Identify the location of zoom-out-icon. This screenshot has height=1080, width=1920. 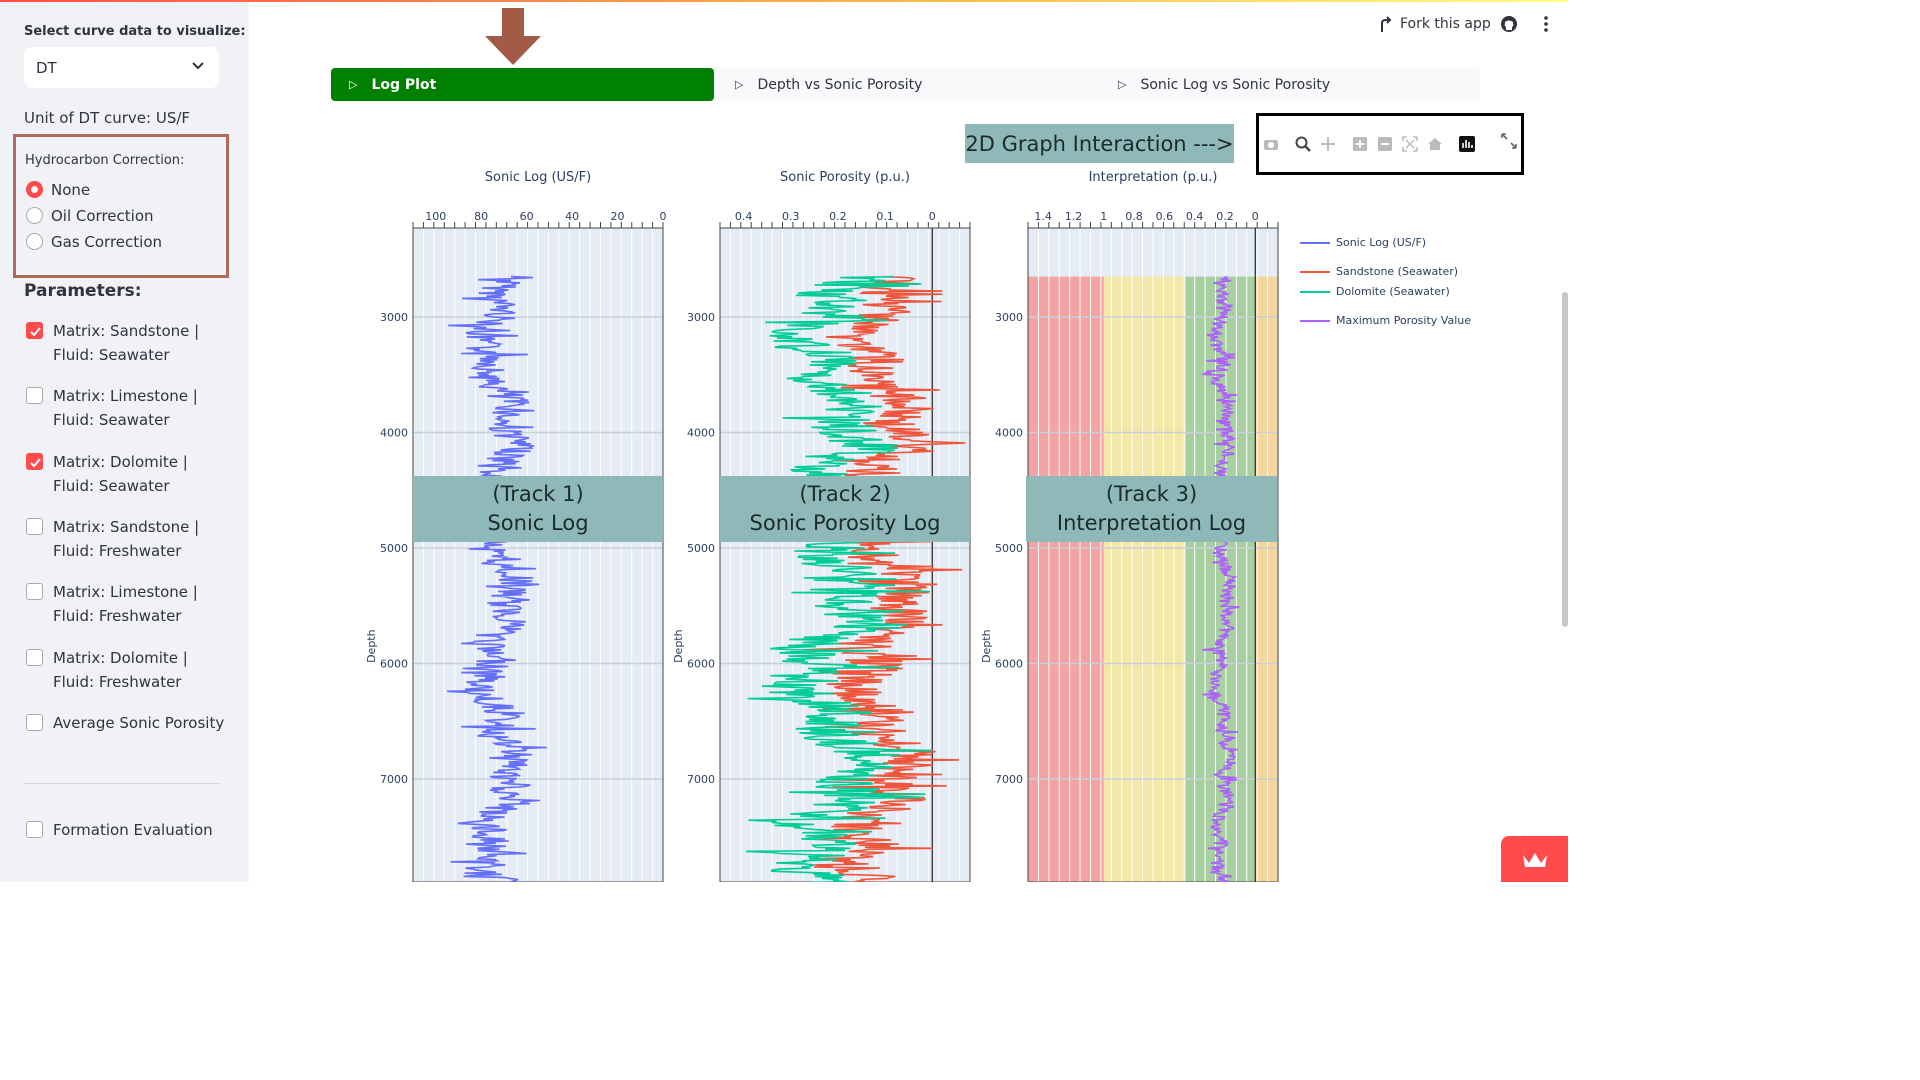
(1385, 144).